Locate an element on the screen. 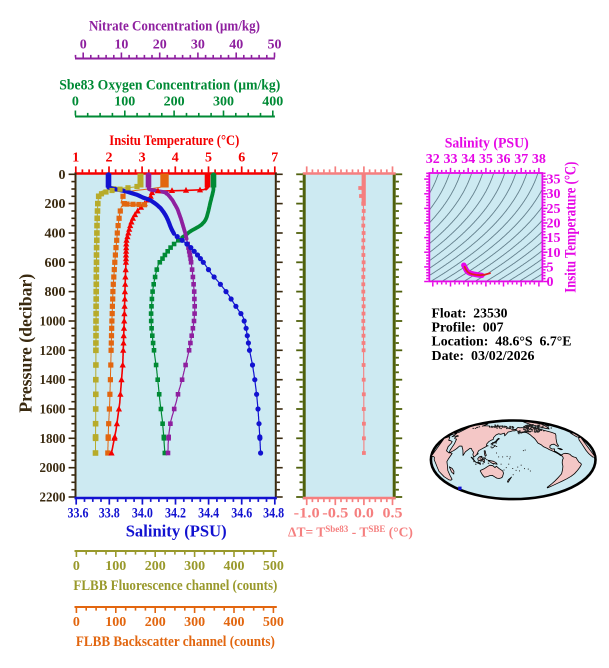 This screenshot has width=609, height=668. svg-text: 34 is located at coordinates (468, 159).